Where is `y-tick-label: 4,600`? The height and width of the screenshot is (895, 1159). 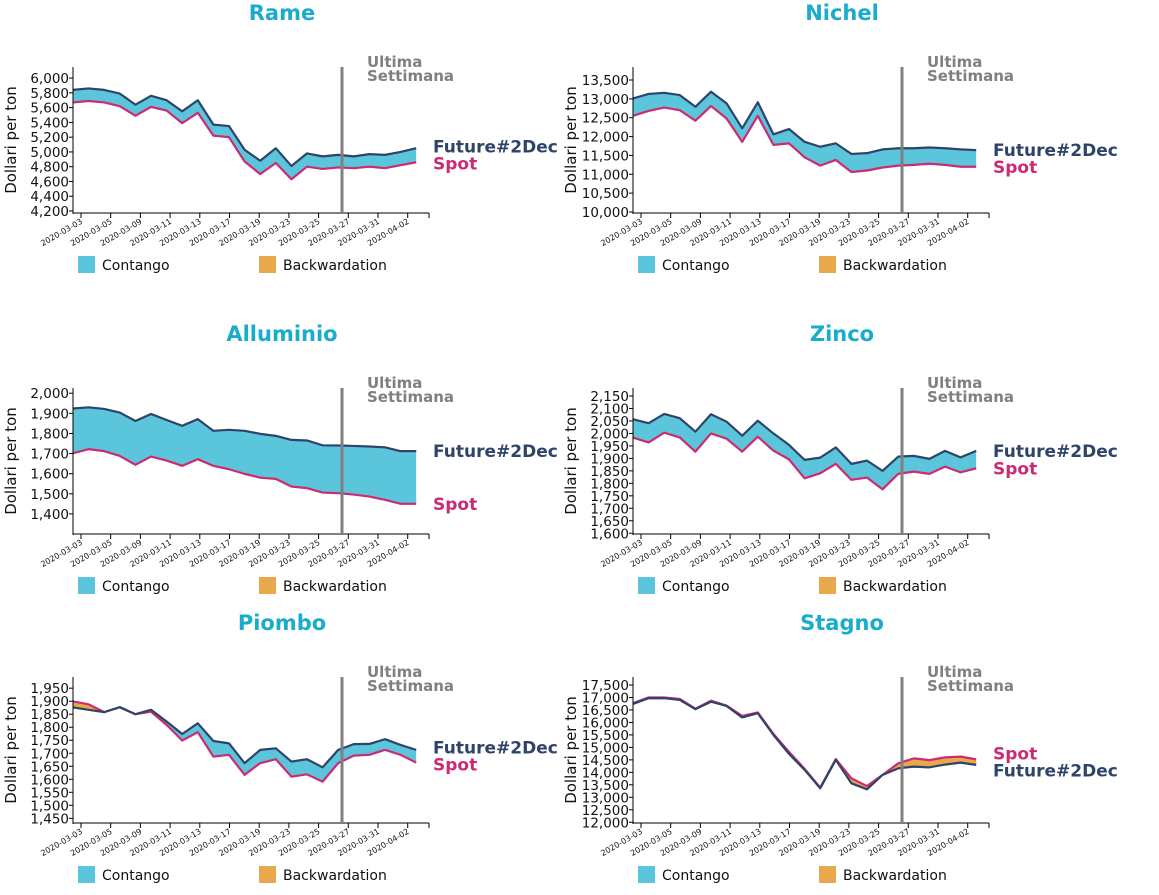
y-tick-label: 4,600 is located at coordinates (49, 182).